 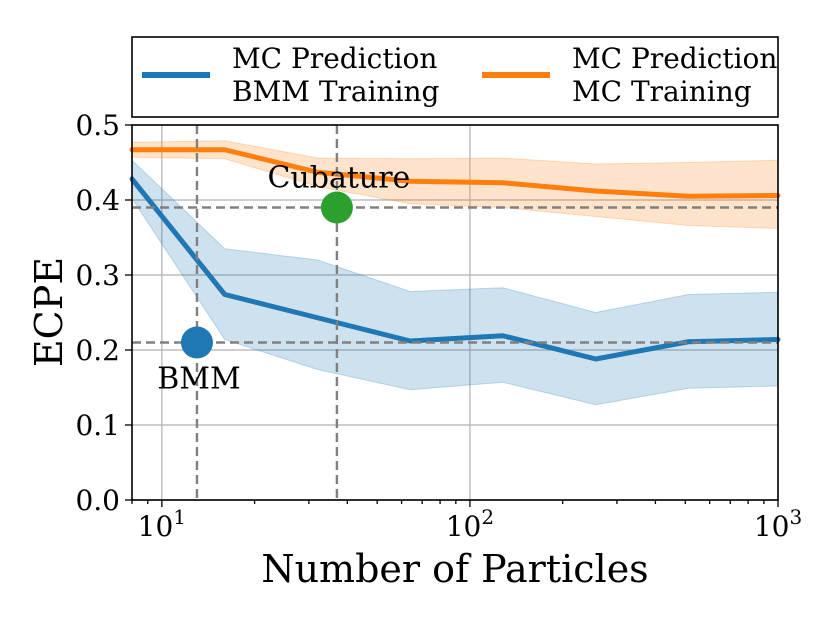 What do you see at coordinates (674, 58) in the screenshot?
I see `legend-label-mc-line1: MC Prediction` at bounding box center [674, 58].